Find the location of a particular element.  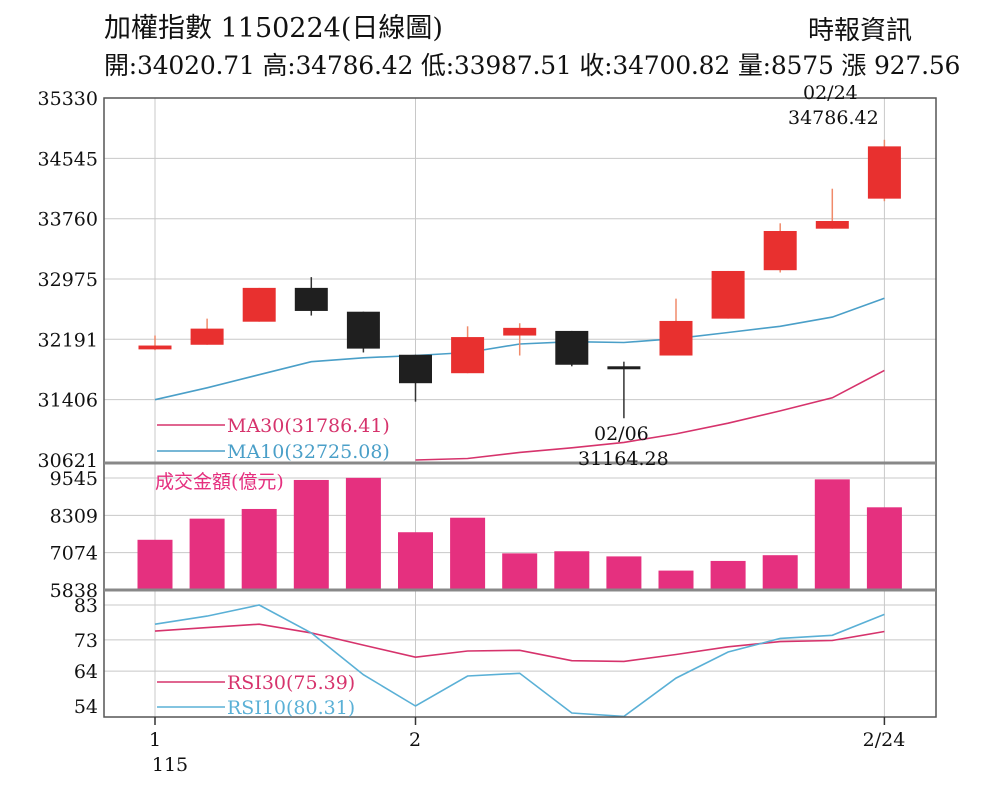

y-tick-label: 5838 is located at coordinates (74, 591).